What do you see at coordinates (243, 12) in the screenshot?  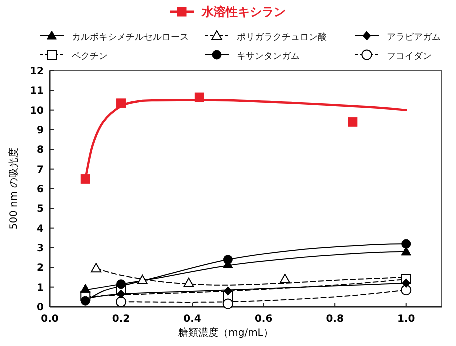 I see `legend-label: 水溶性キシラン` at bounding box center [243, 12].